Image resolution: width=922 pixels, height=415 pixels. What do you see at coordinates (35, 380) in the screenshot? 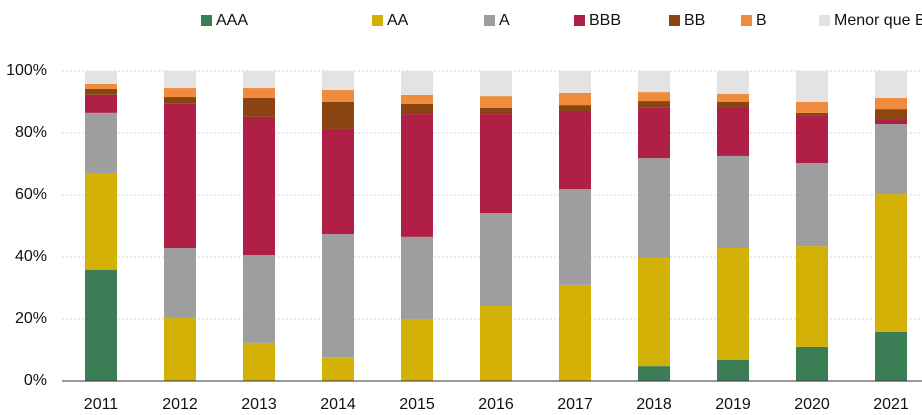
I see `y-tick-label: 0%` at bounding box center [35, 380].